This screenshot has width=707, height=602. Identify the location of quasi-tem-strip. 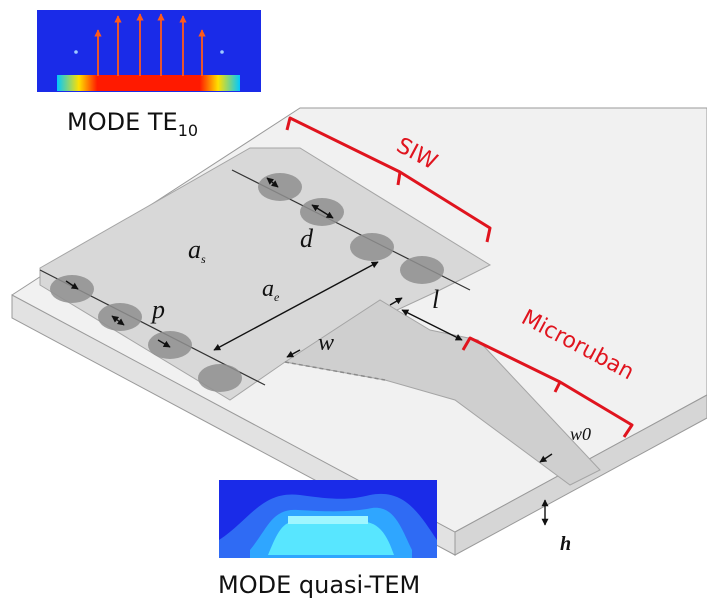
(328, 520).